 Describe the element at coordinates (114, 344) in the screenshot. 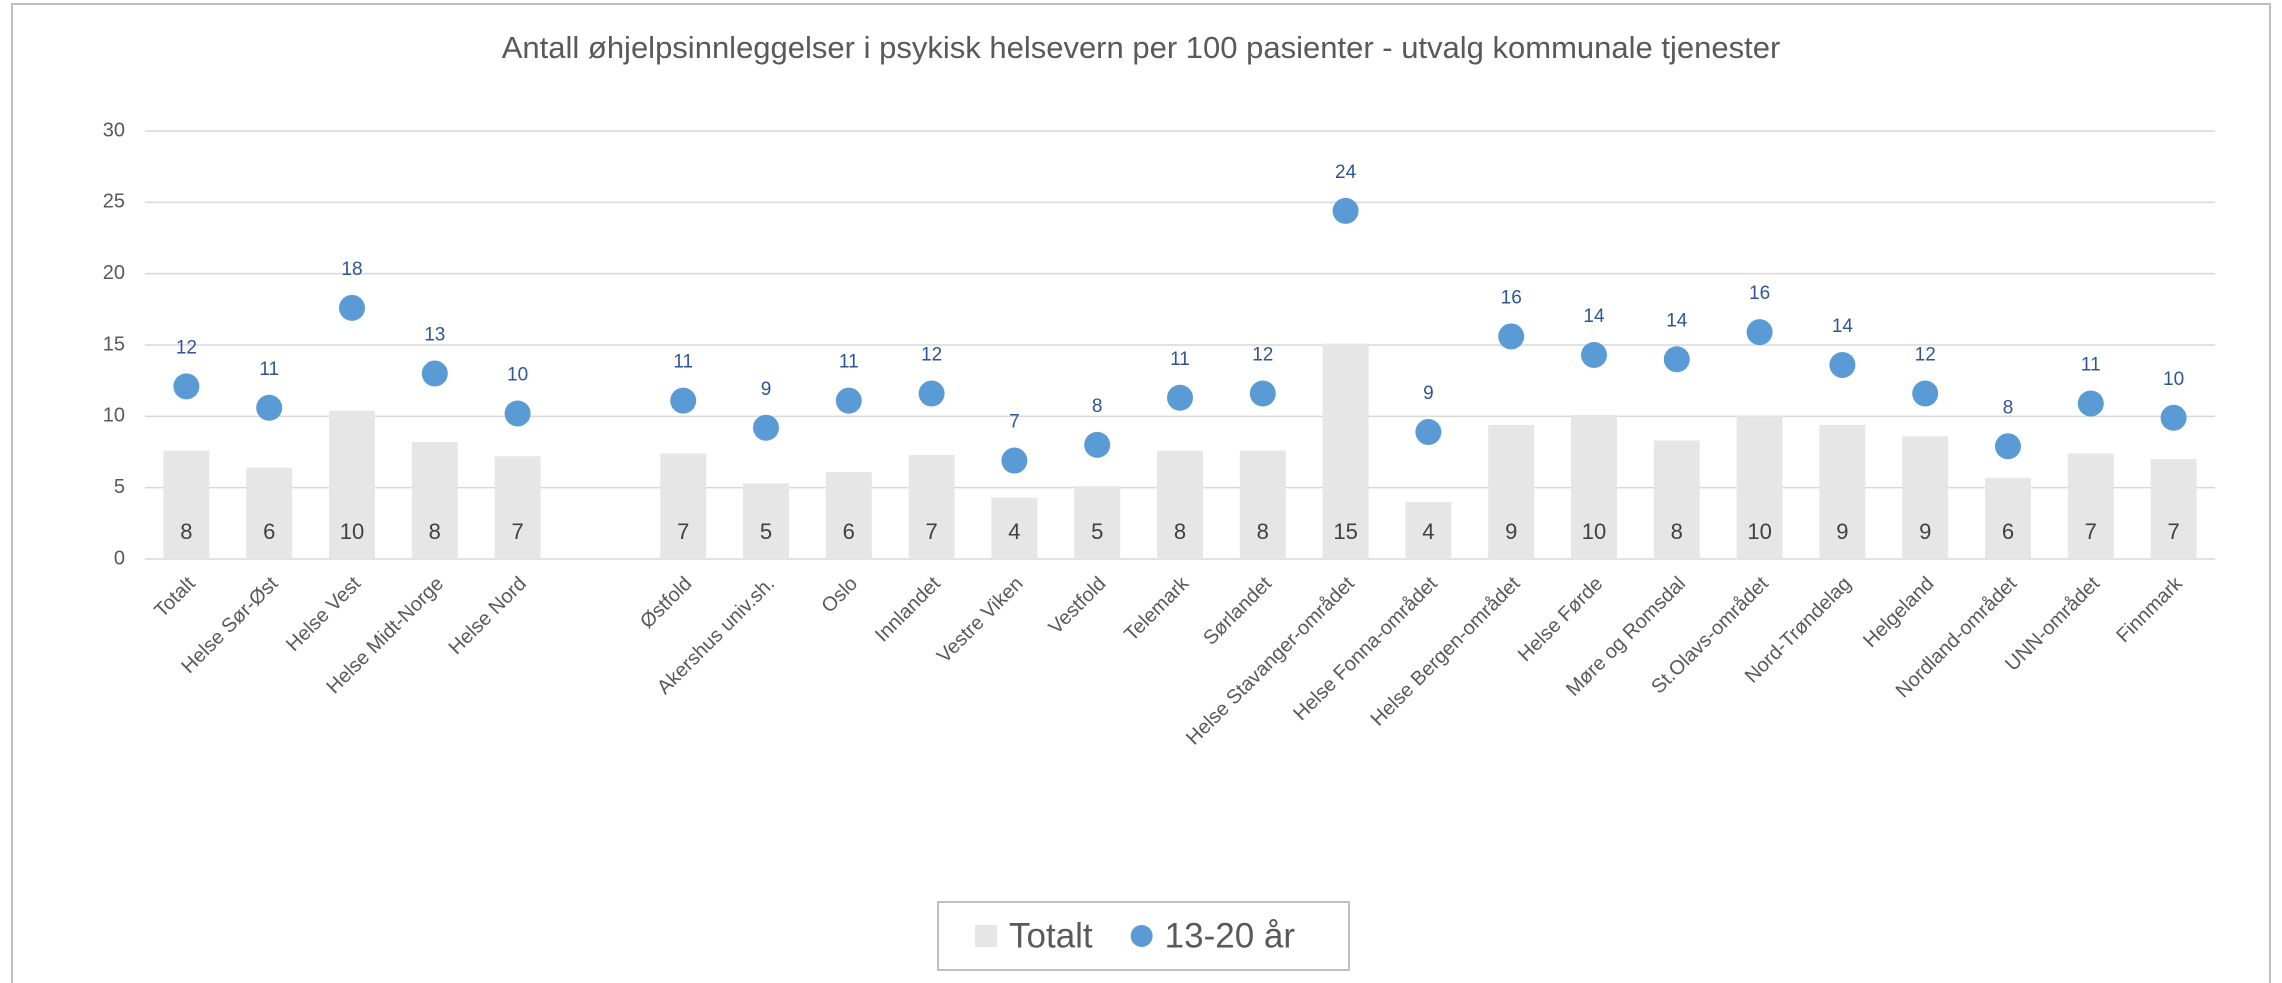

I see `y-tick-label: 15` at that location.